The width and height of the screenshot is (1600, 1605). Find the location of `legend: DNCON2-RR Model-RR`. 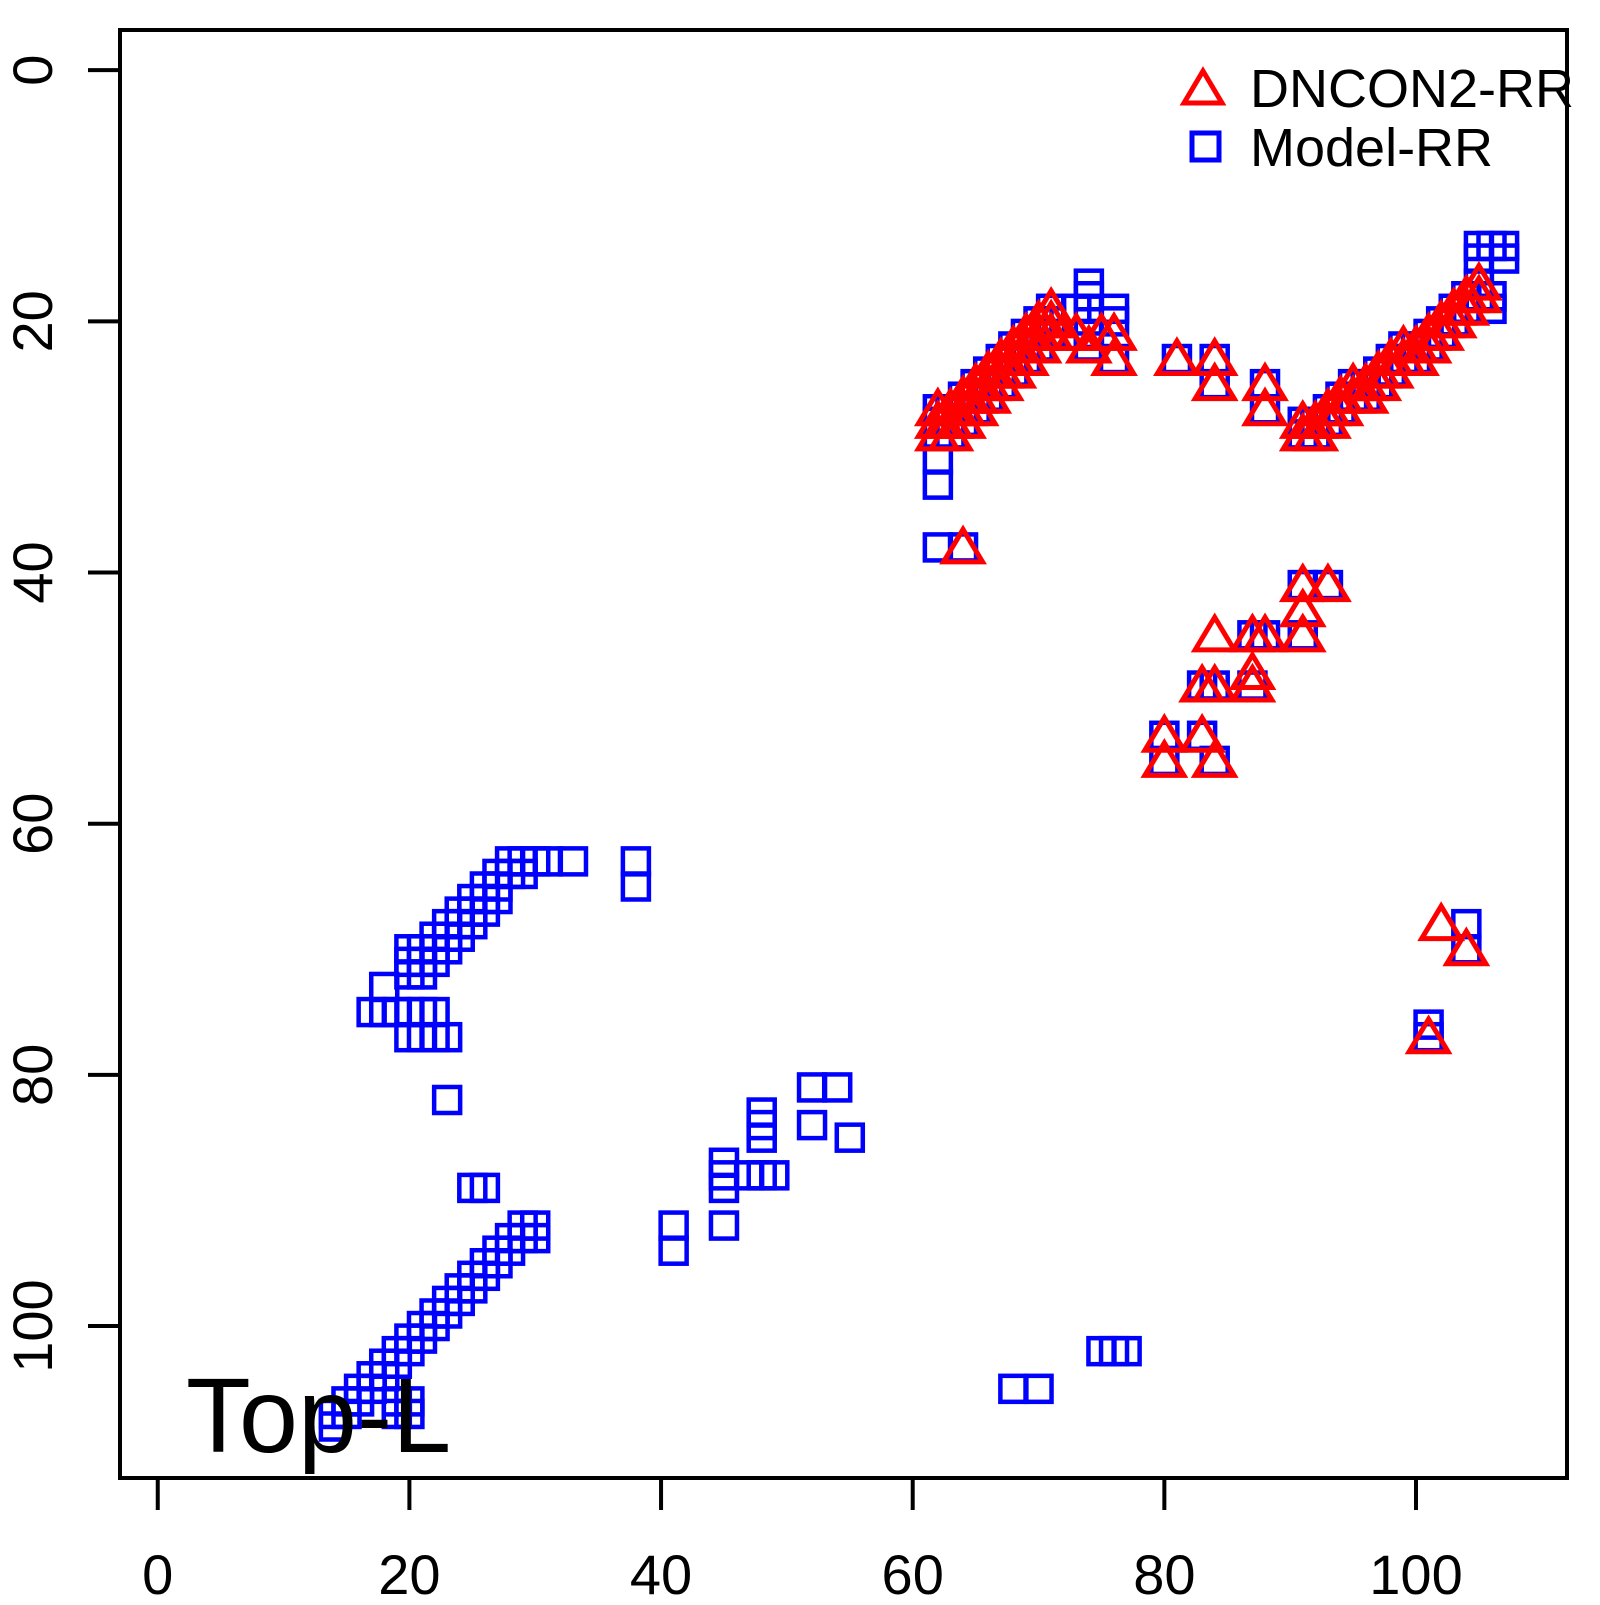

legend: DNCON2-RR Model-RR is located at coordinates (1376, 118).